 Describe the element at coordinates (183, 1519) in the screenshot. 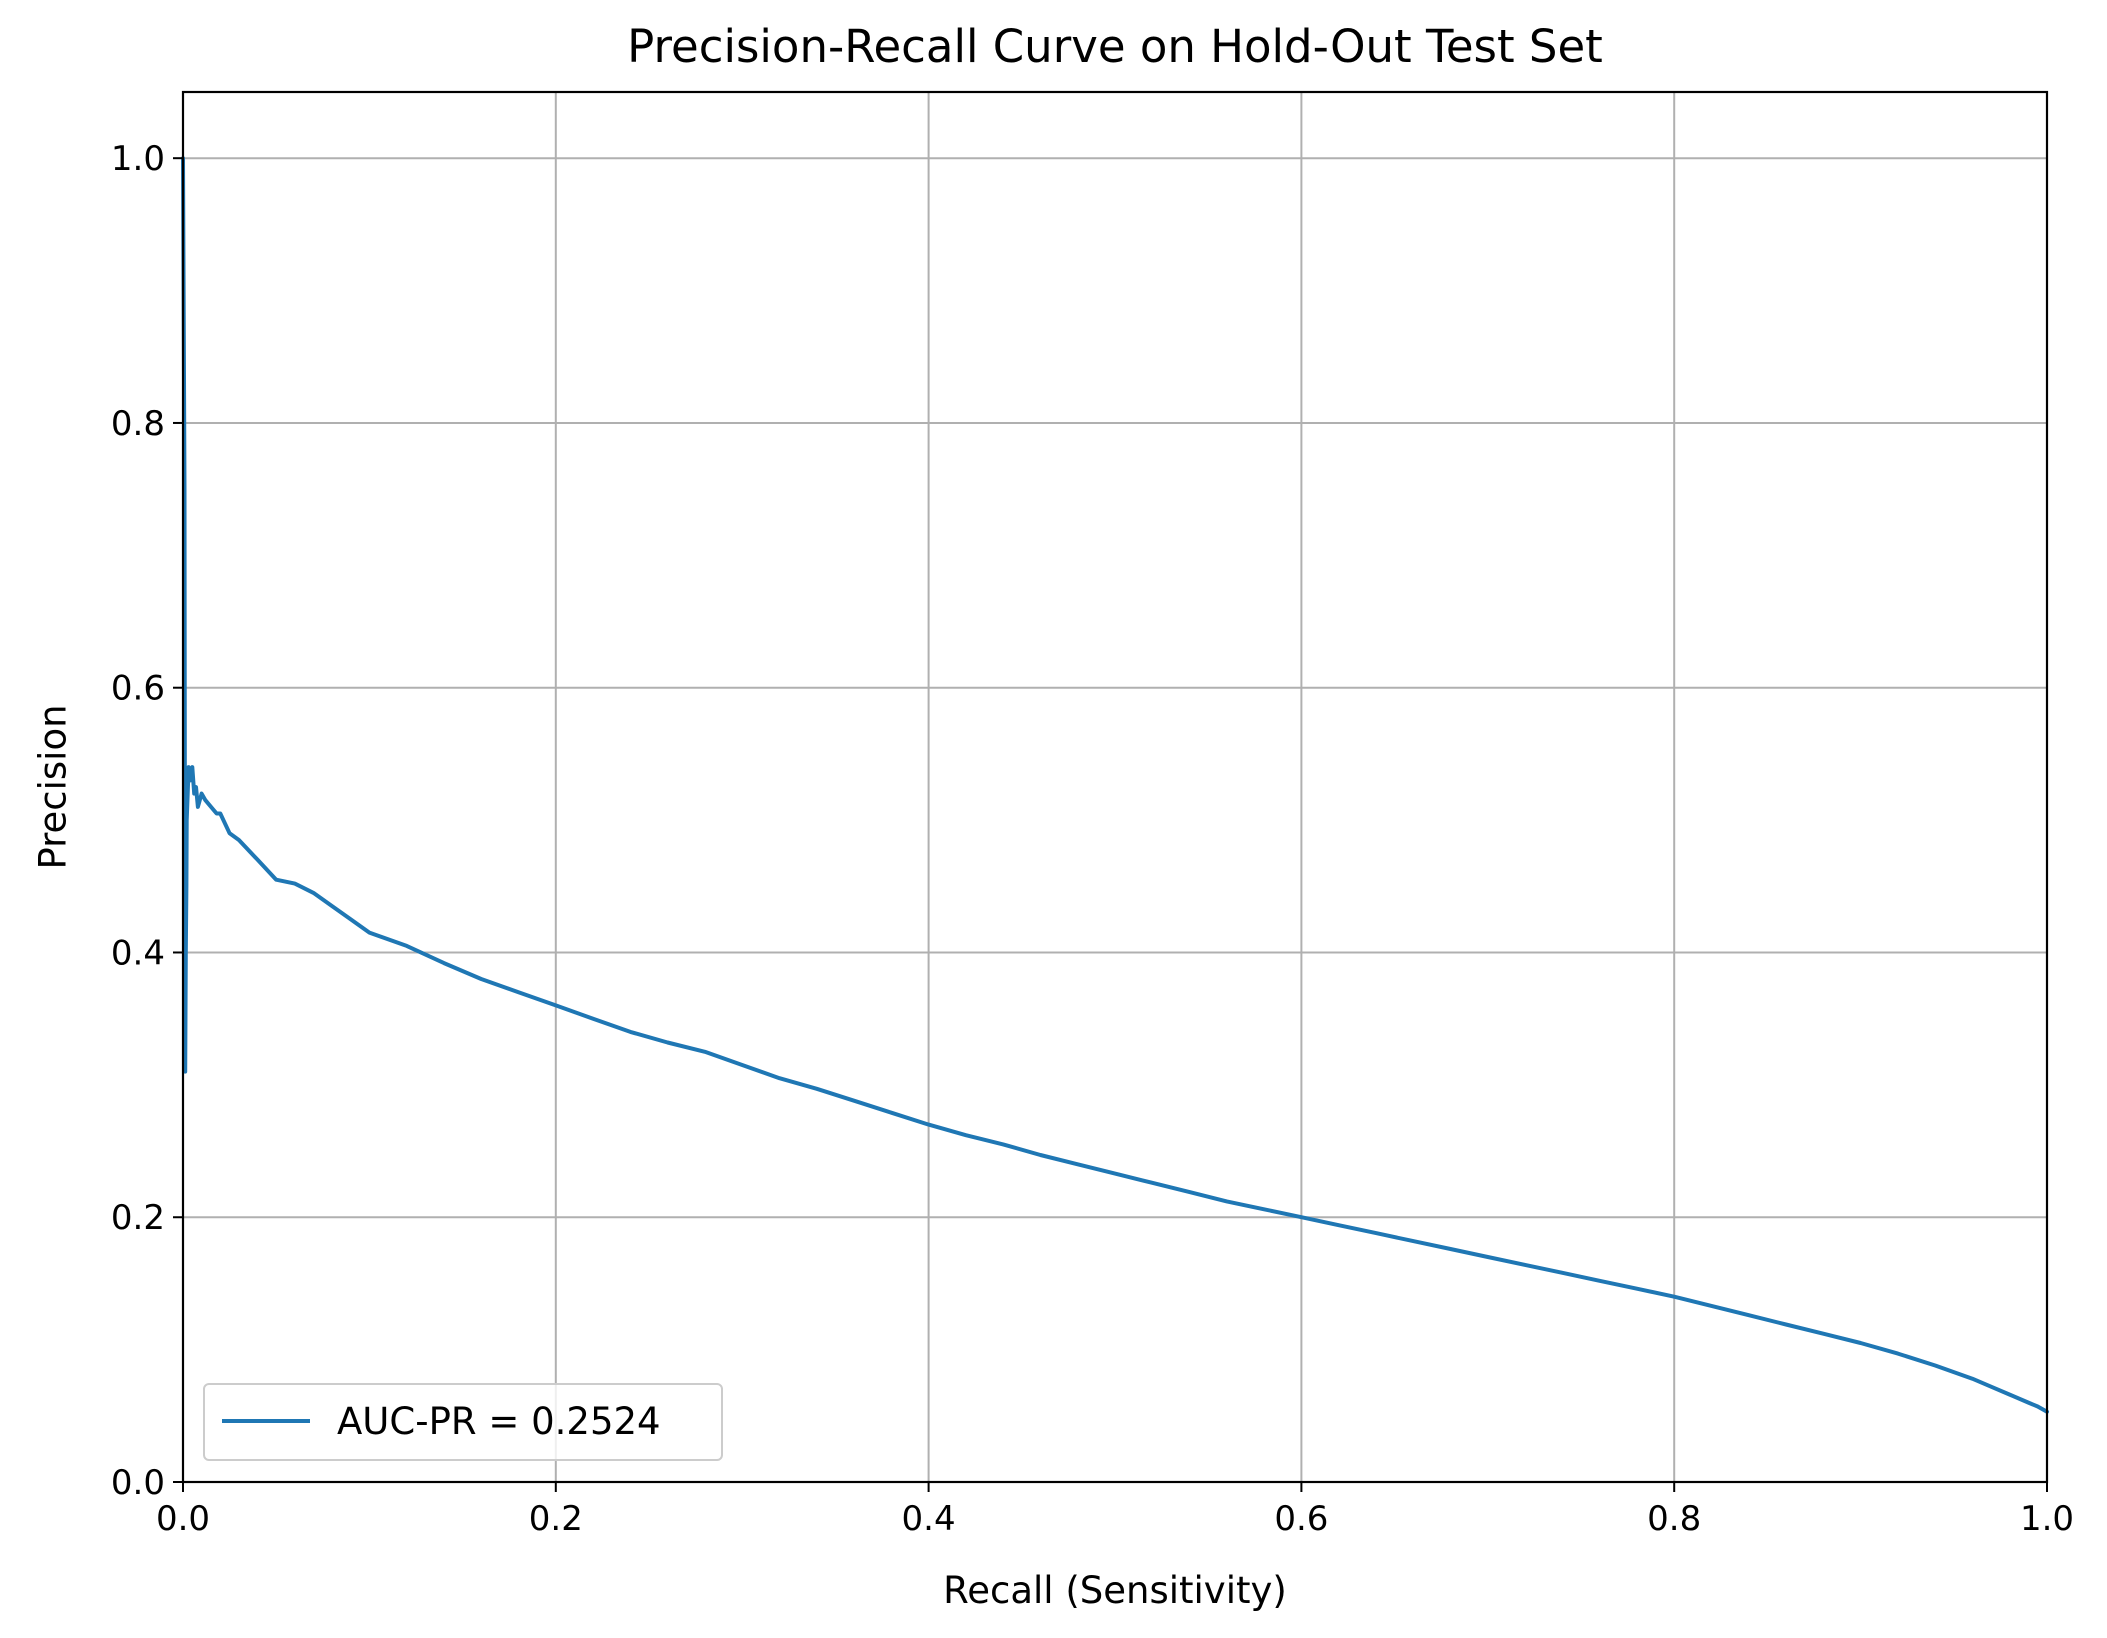

I see `x-tick-label: 0.0` at that location.